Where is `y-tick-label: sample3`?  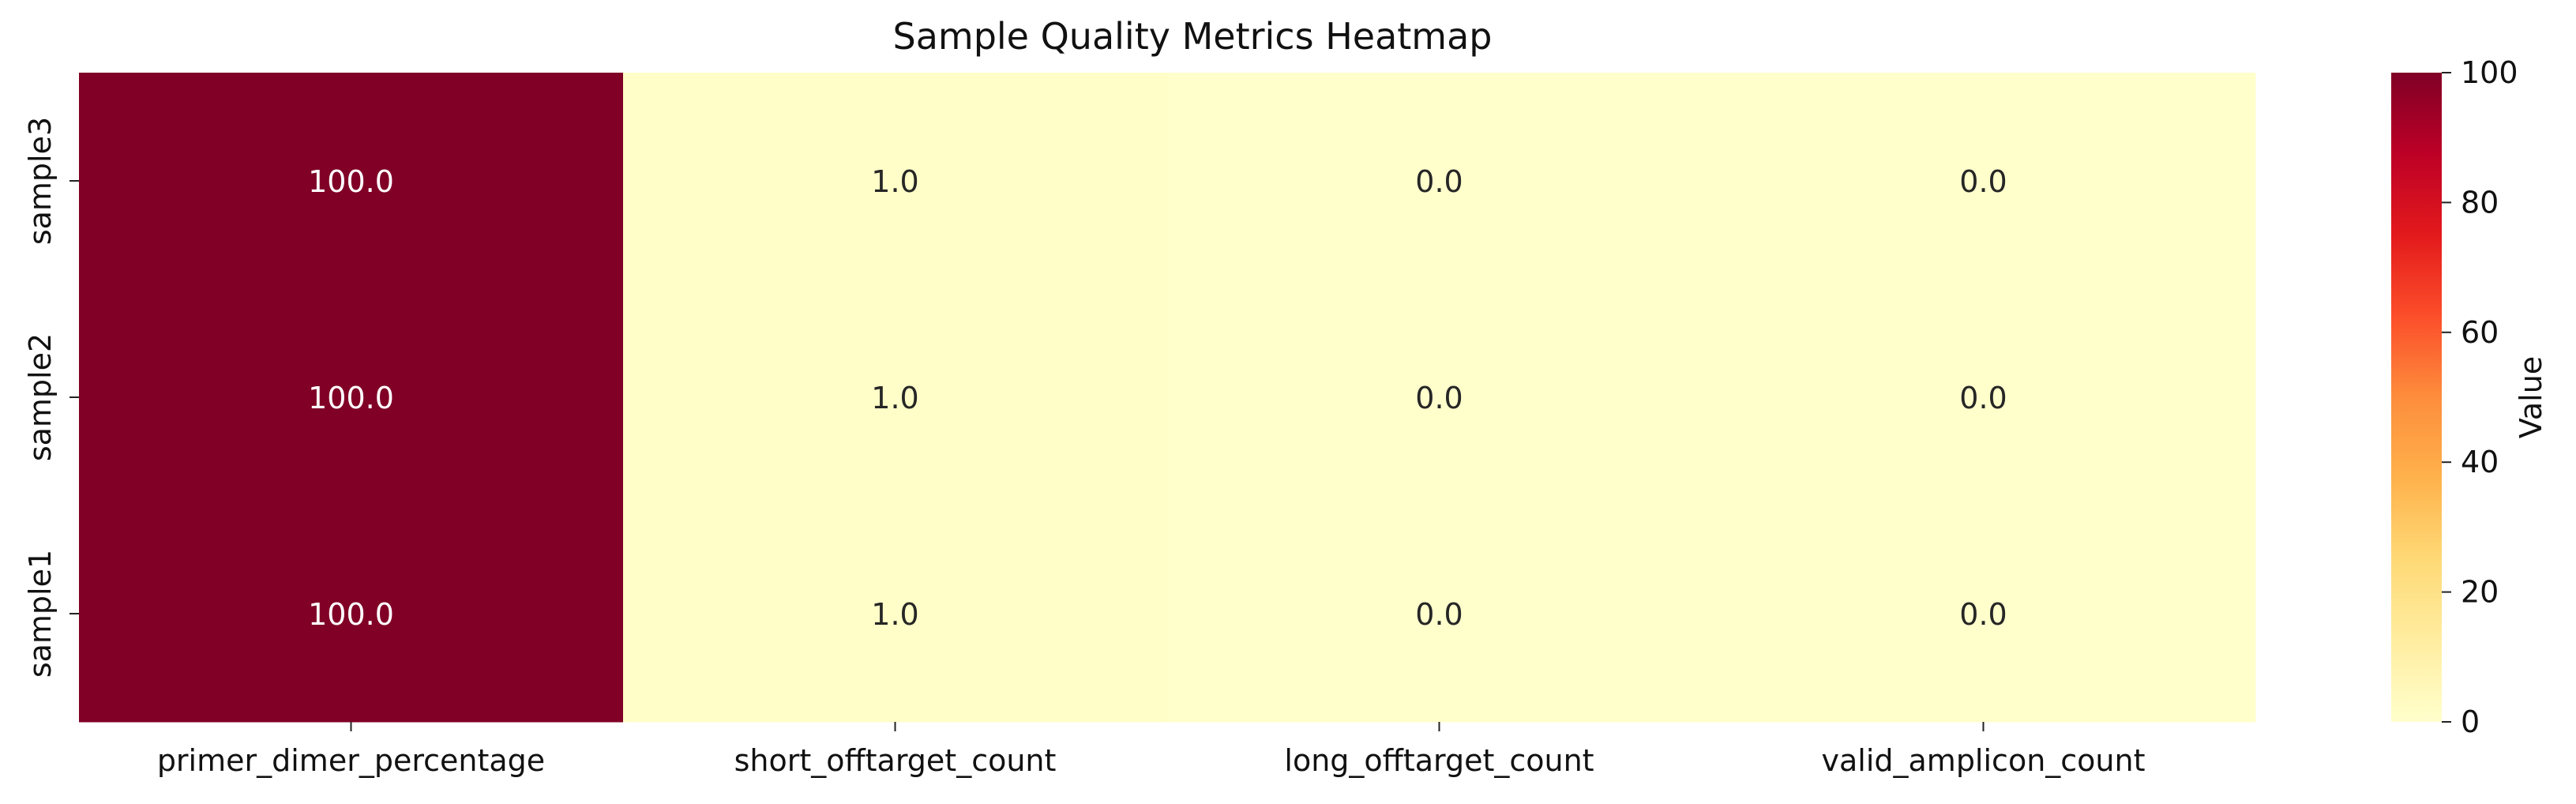
y-tick-label: sample3 is located at coordinates (40, 181).